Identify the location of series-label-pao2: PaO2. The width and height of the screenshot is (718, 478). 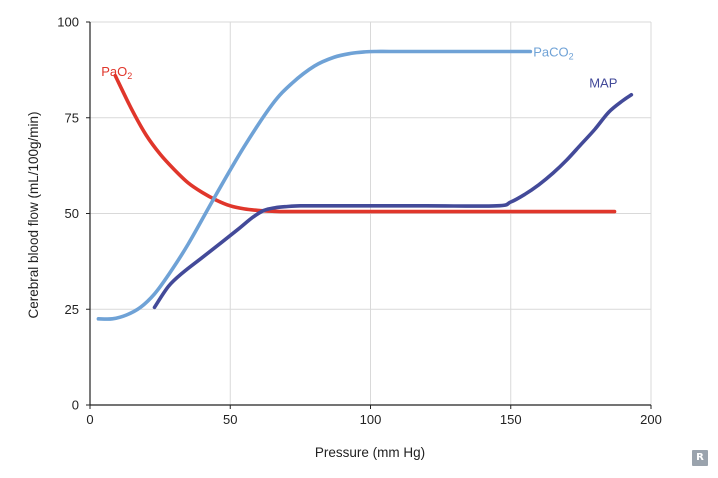
(116, 72).